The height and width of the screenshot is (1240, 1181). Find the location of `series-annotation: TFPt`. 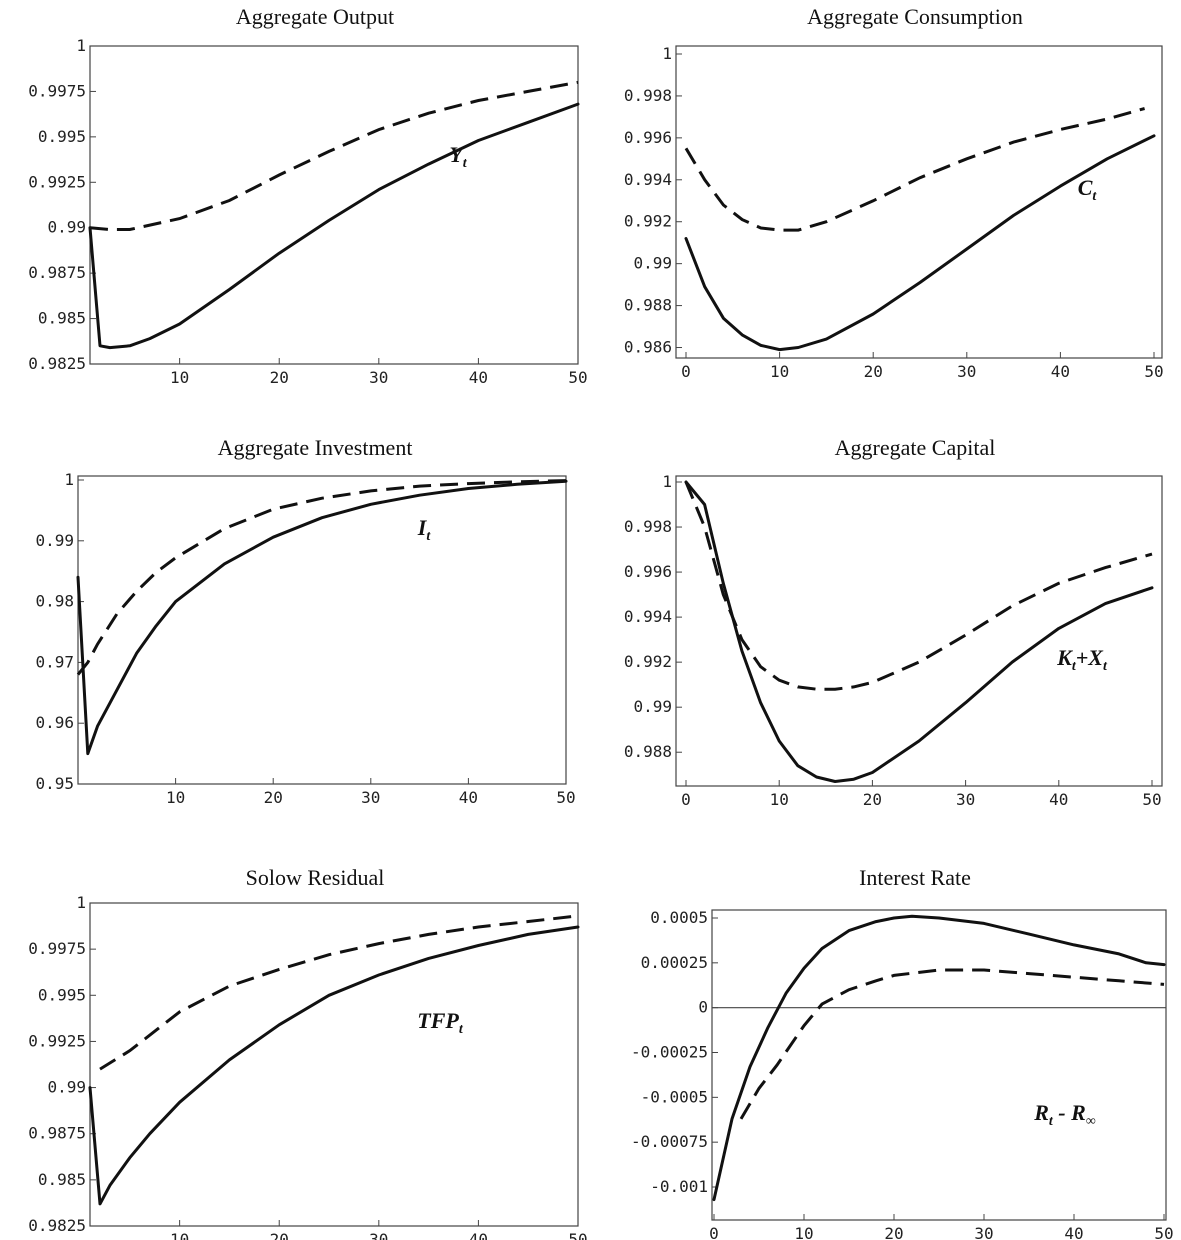

series-annotation: TFPt is located at coordinates (440, 1022).